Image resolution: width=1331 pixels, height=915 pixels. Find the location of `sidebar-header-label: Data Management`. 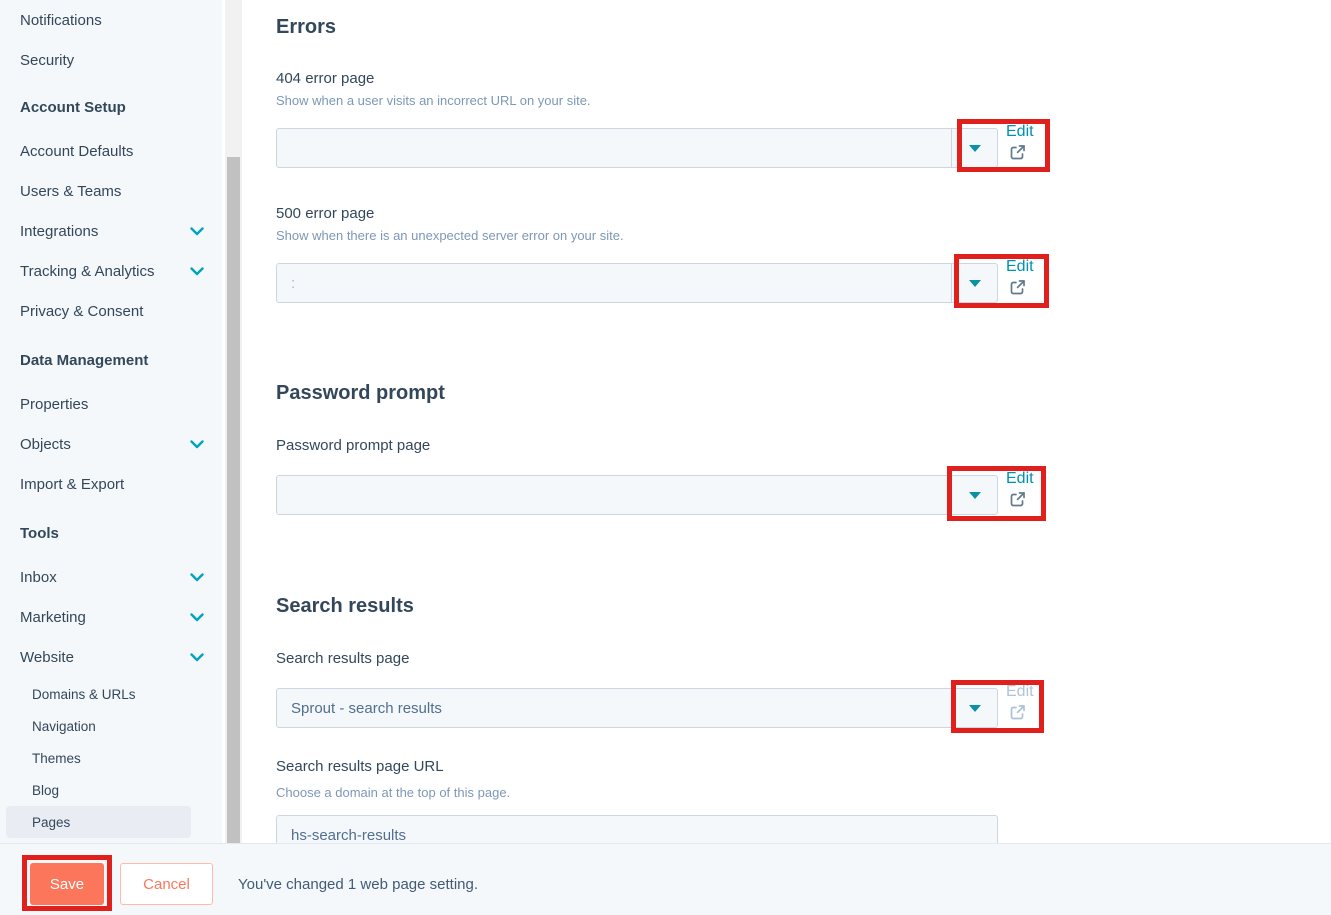

sidebar-header-label: Data Management is located at coordinates (84, 360).